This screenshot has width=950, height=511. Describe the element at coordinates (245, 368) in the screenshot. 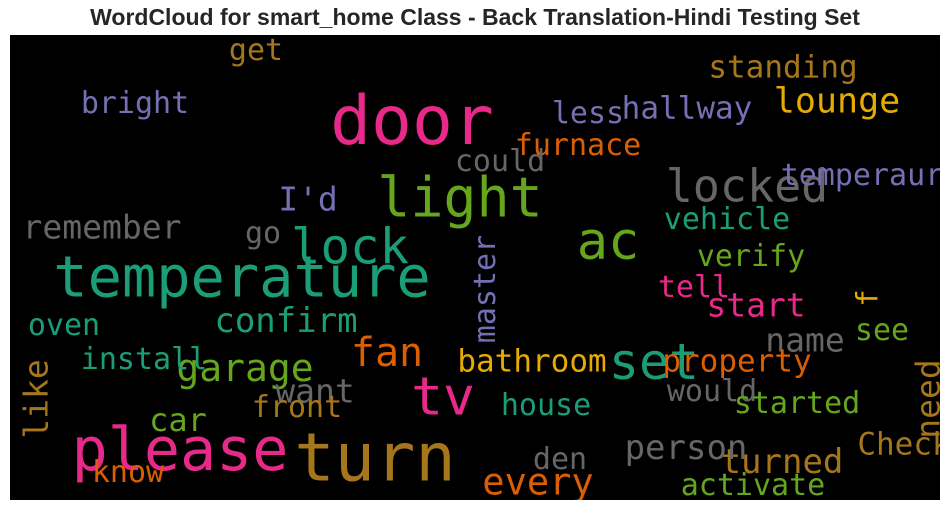

I see `word-garage: garage` at that location.